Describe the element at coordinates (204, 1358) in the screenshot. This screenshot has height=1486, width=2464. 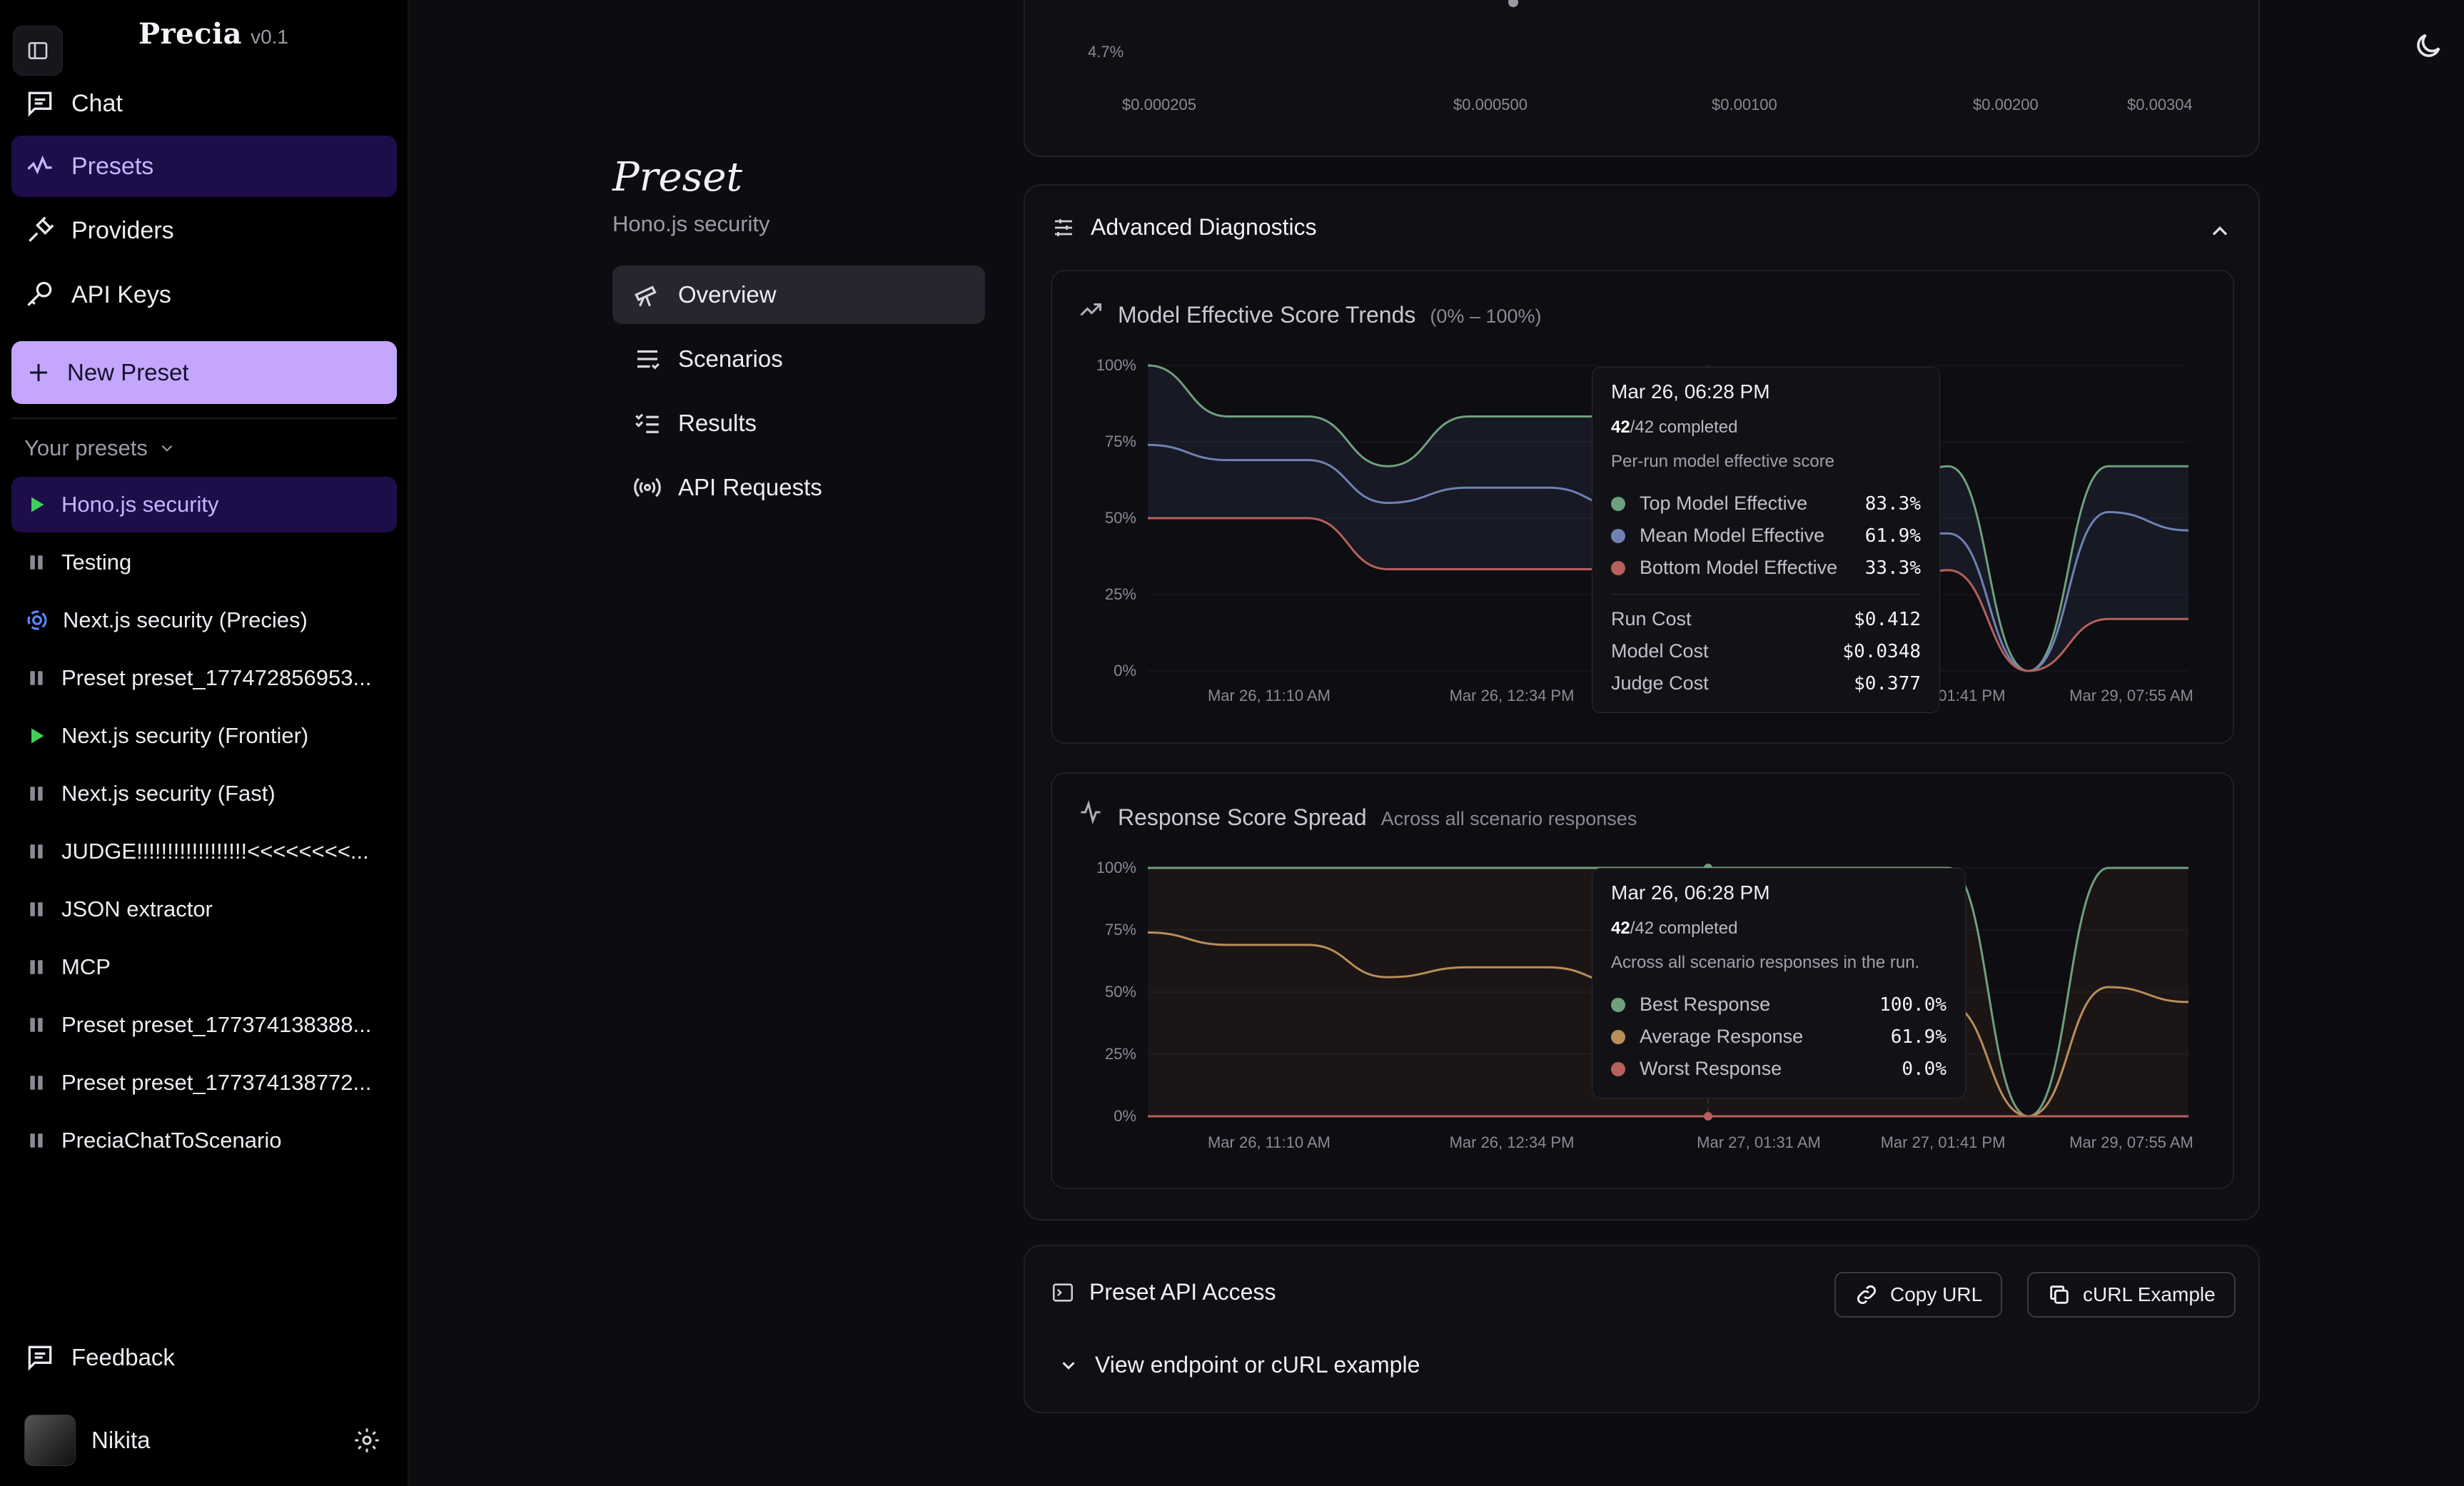
I see `feedback-button: Feedback` at that location.